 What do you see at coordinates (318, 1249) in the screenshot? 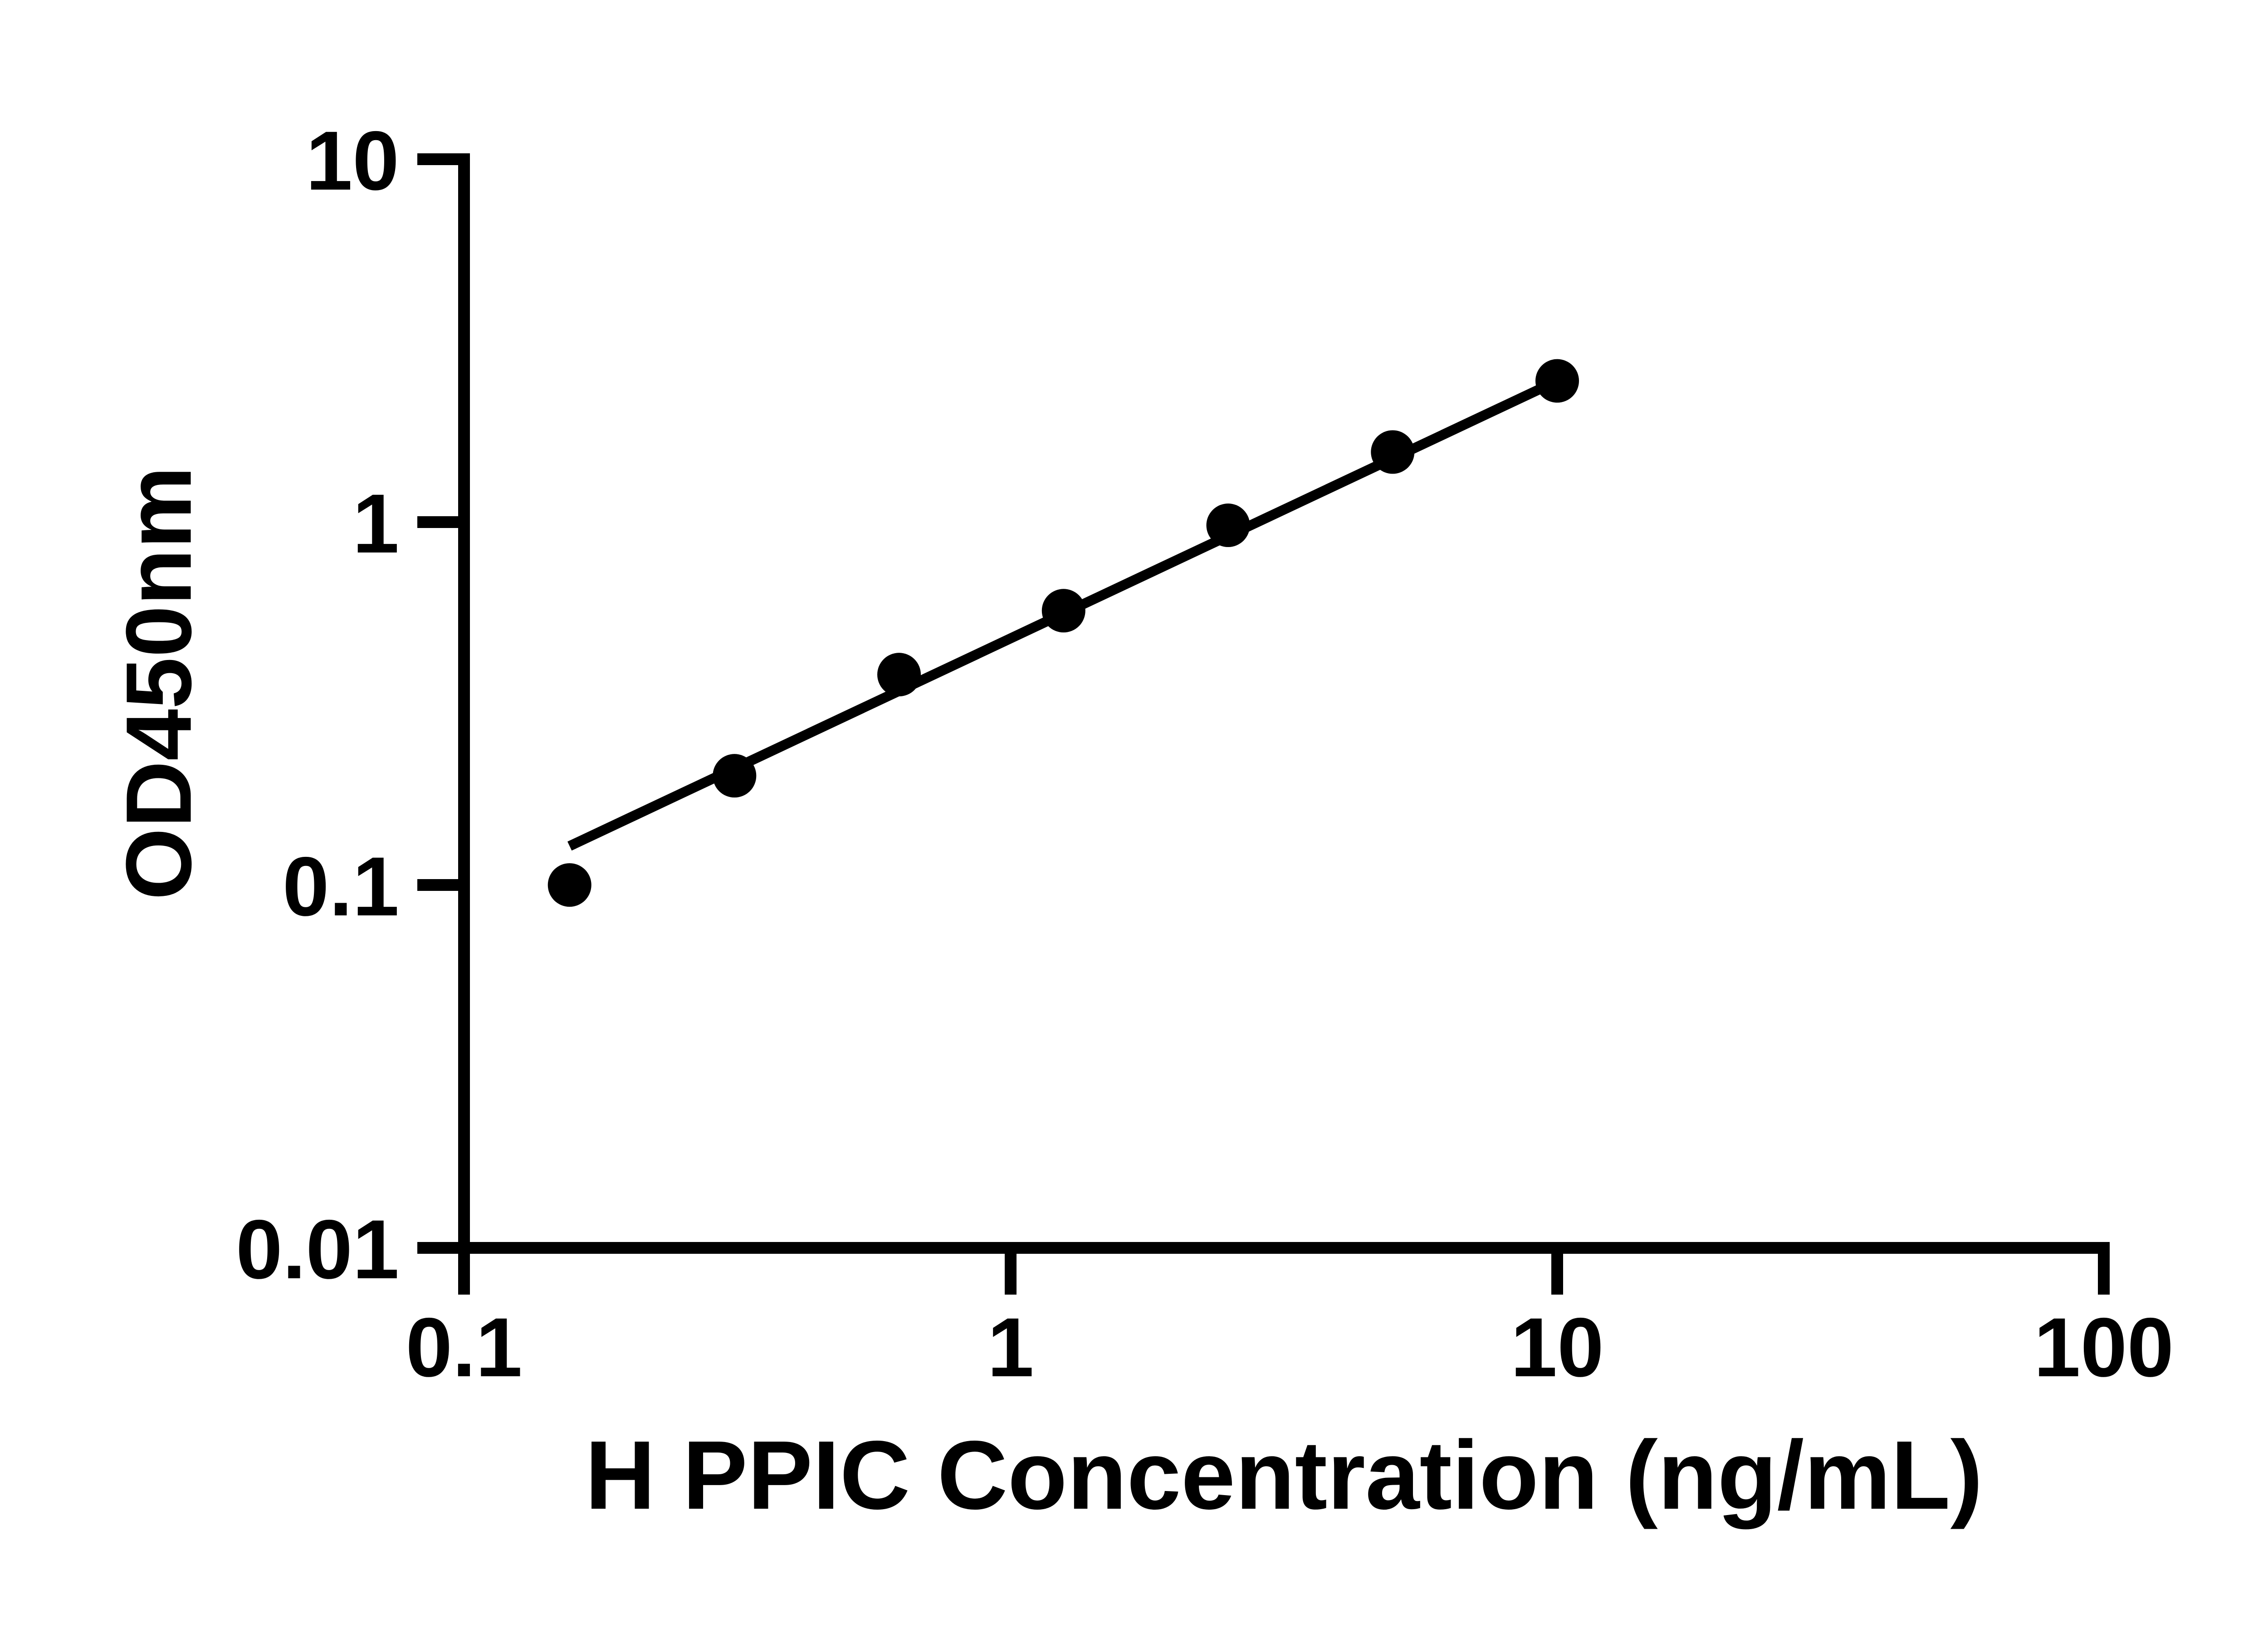
I see `y-tick-label: 0.01` at bounding box center [318, 1249].